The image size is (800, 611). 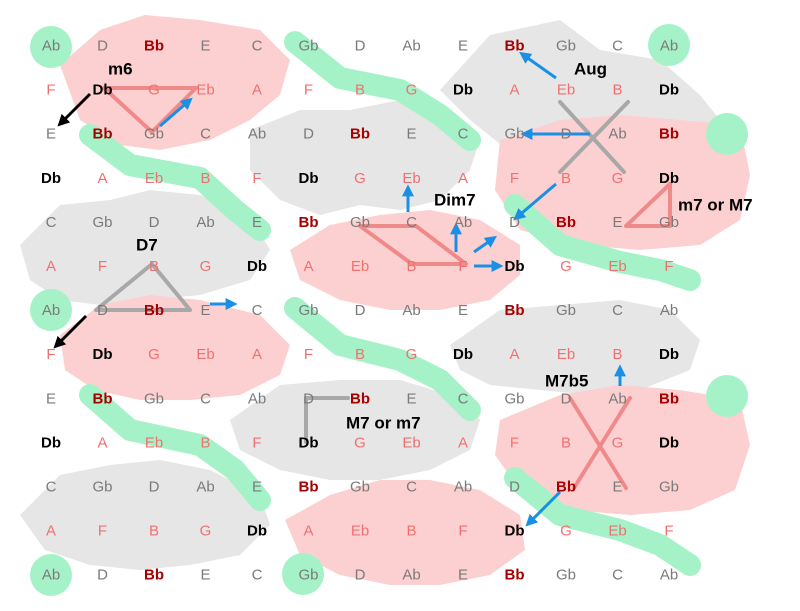 What do you see at coordinates (120, 69) in the screenshot?
I see `label-m6: m6` at bounding box center [120, 69].